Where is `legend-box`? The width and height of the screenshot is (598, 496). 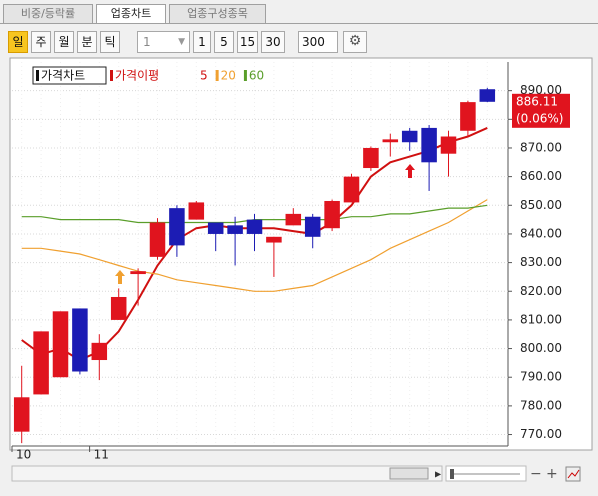
legend-box is located at coordinates (69, 75).